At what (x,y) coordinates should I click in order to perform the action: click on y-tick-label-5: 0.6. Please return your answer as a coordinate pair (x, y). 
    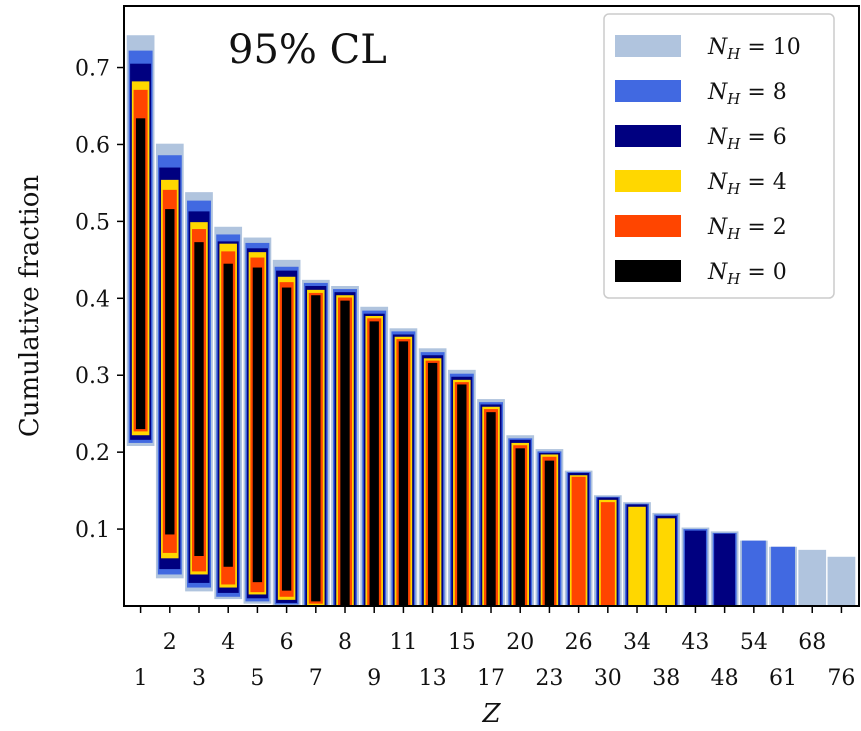
    Looking at the image, I should click on (92, 145).